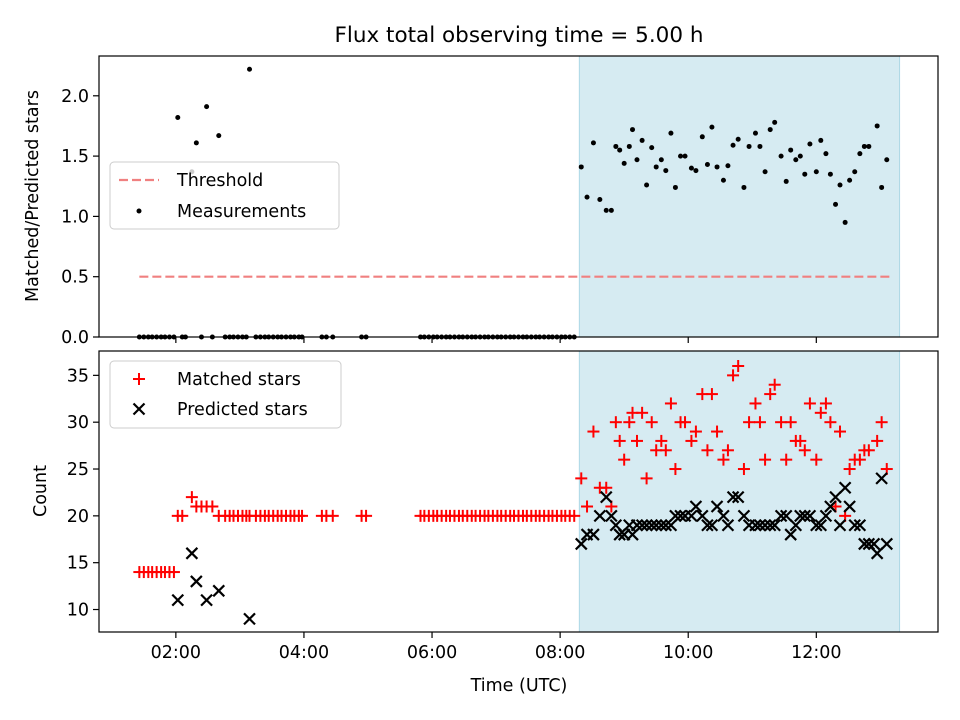  What do you see at coordinates (225, 394) in the screenshot?
I see `count-legend: Matched stars Predicted stars` at bounding box center [225, 394].